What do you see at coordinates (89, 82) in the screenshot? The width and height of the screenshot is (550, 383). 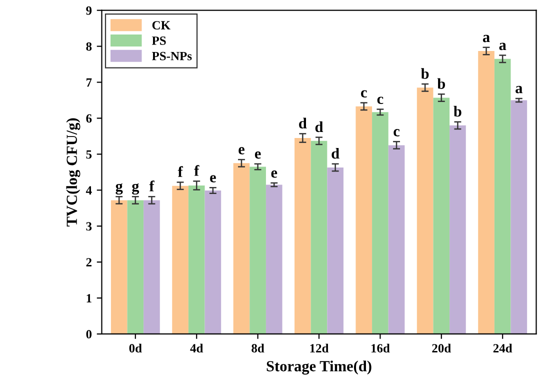 I see `y-tick-label: 7` at bounding box center [89, 82].